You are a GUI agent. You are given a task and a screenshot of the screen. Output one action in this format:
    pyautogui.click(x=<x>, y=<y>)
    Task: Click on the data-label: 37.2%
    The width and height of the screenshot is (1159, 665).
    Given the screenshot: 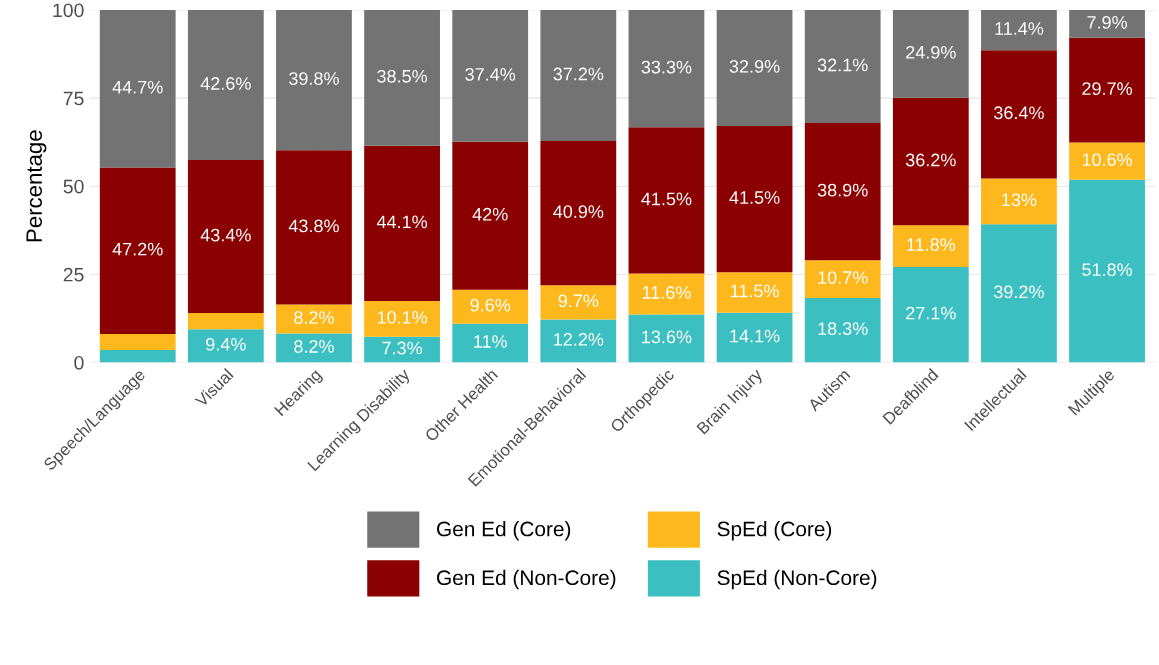 What is the action you would take?
    pyautogui.click(x=578, y=74)
    